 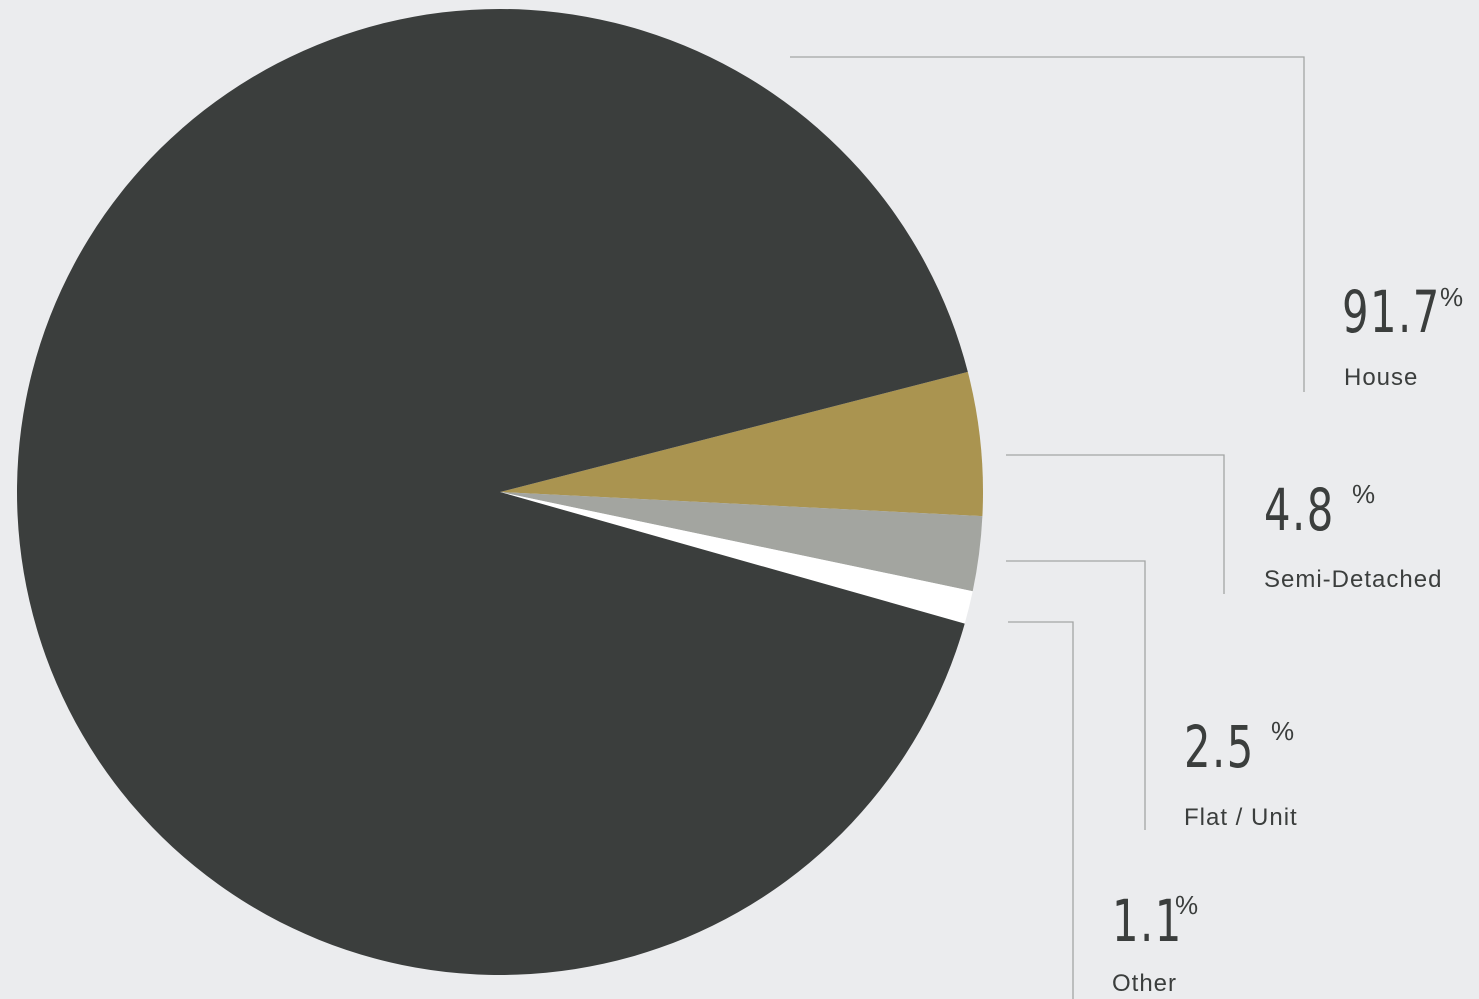 I want to click on slice-category-label: Flat / Unit, so click(x=1241, y=817).